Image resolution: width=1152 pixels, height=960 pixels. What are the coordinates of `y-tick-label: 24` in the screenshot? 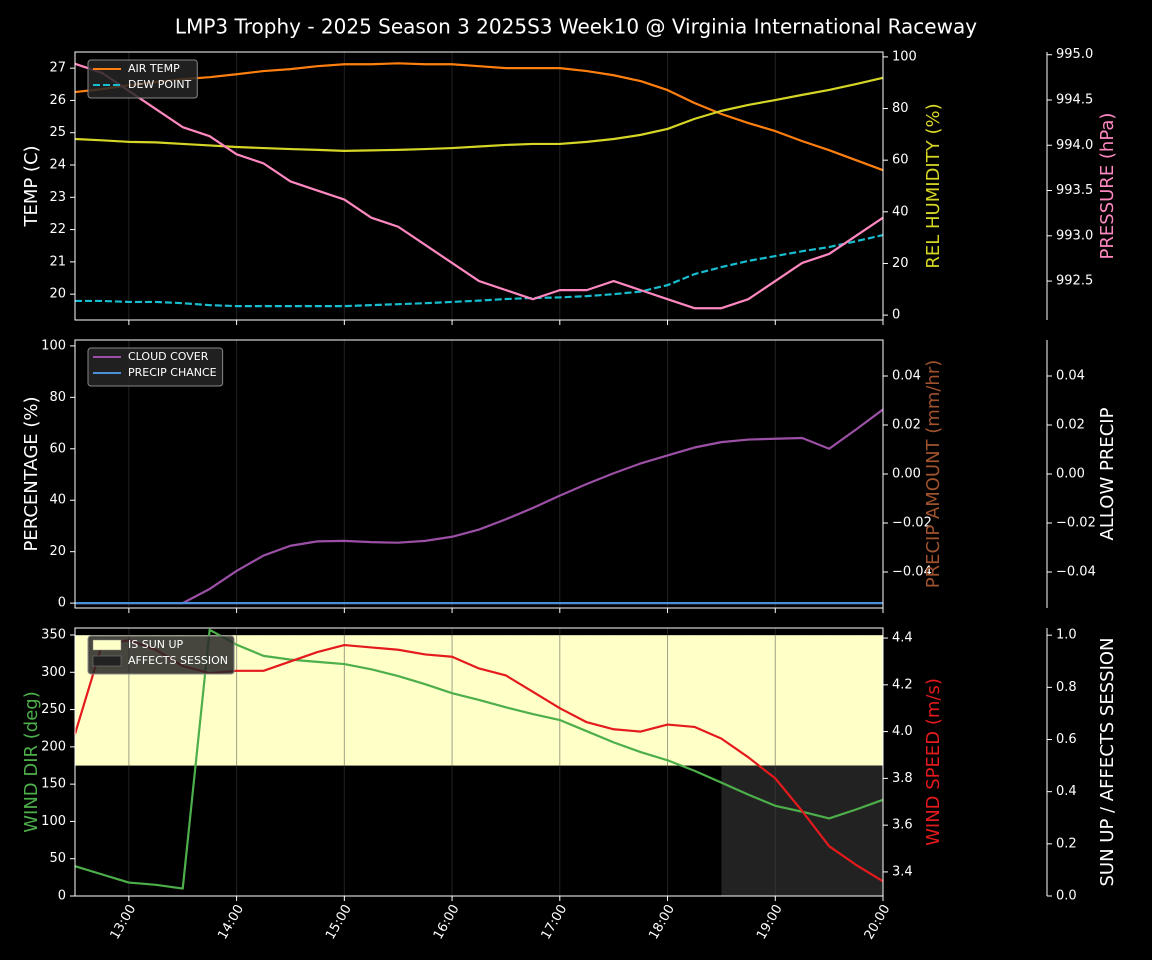 It's located at (57, 165).